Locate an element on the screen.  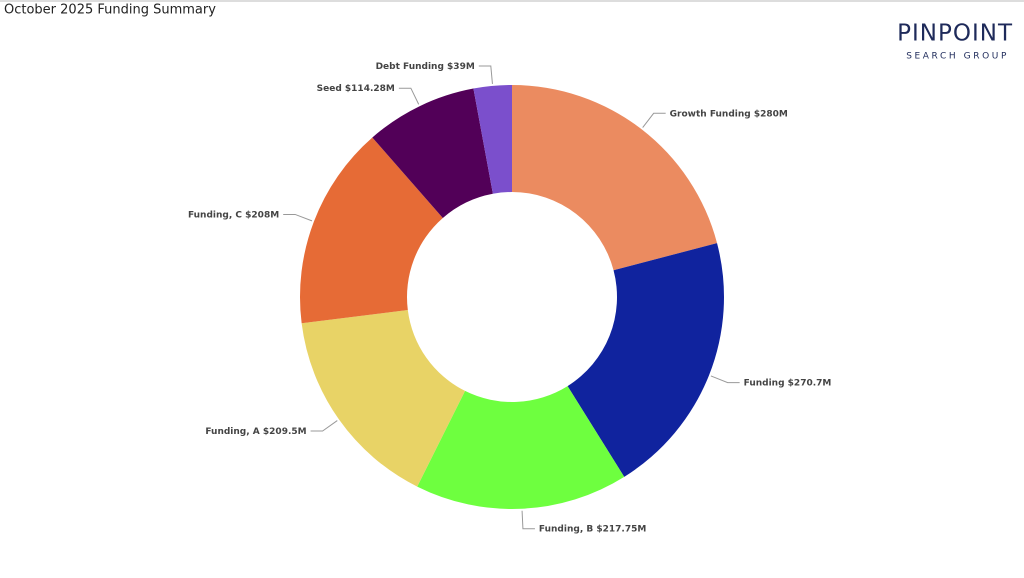
logo-name: PINPOINT is located at coordinates (955, 34).